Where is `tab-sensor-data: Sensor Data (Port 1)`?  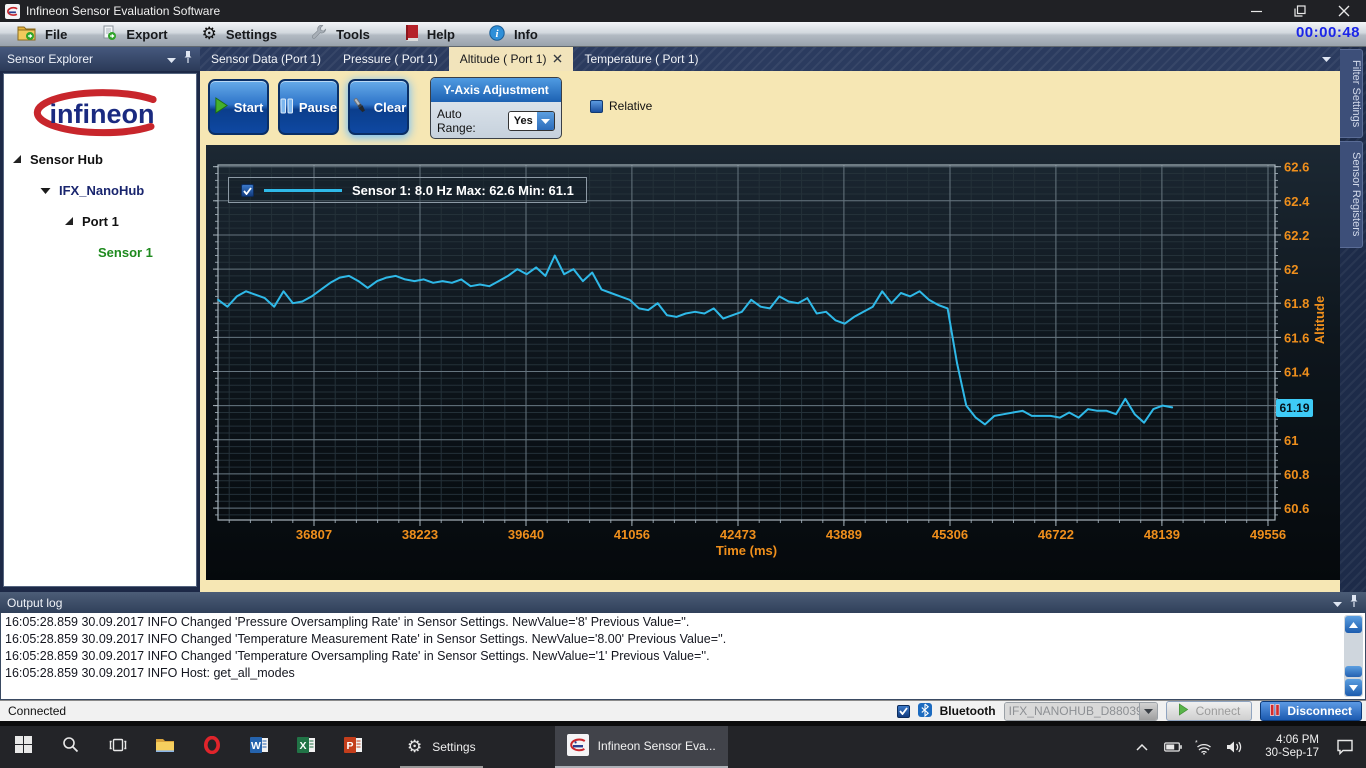
tab-sensor-data: Sensor Data (Port 1) is located at coordinates (266, 59).